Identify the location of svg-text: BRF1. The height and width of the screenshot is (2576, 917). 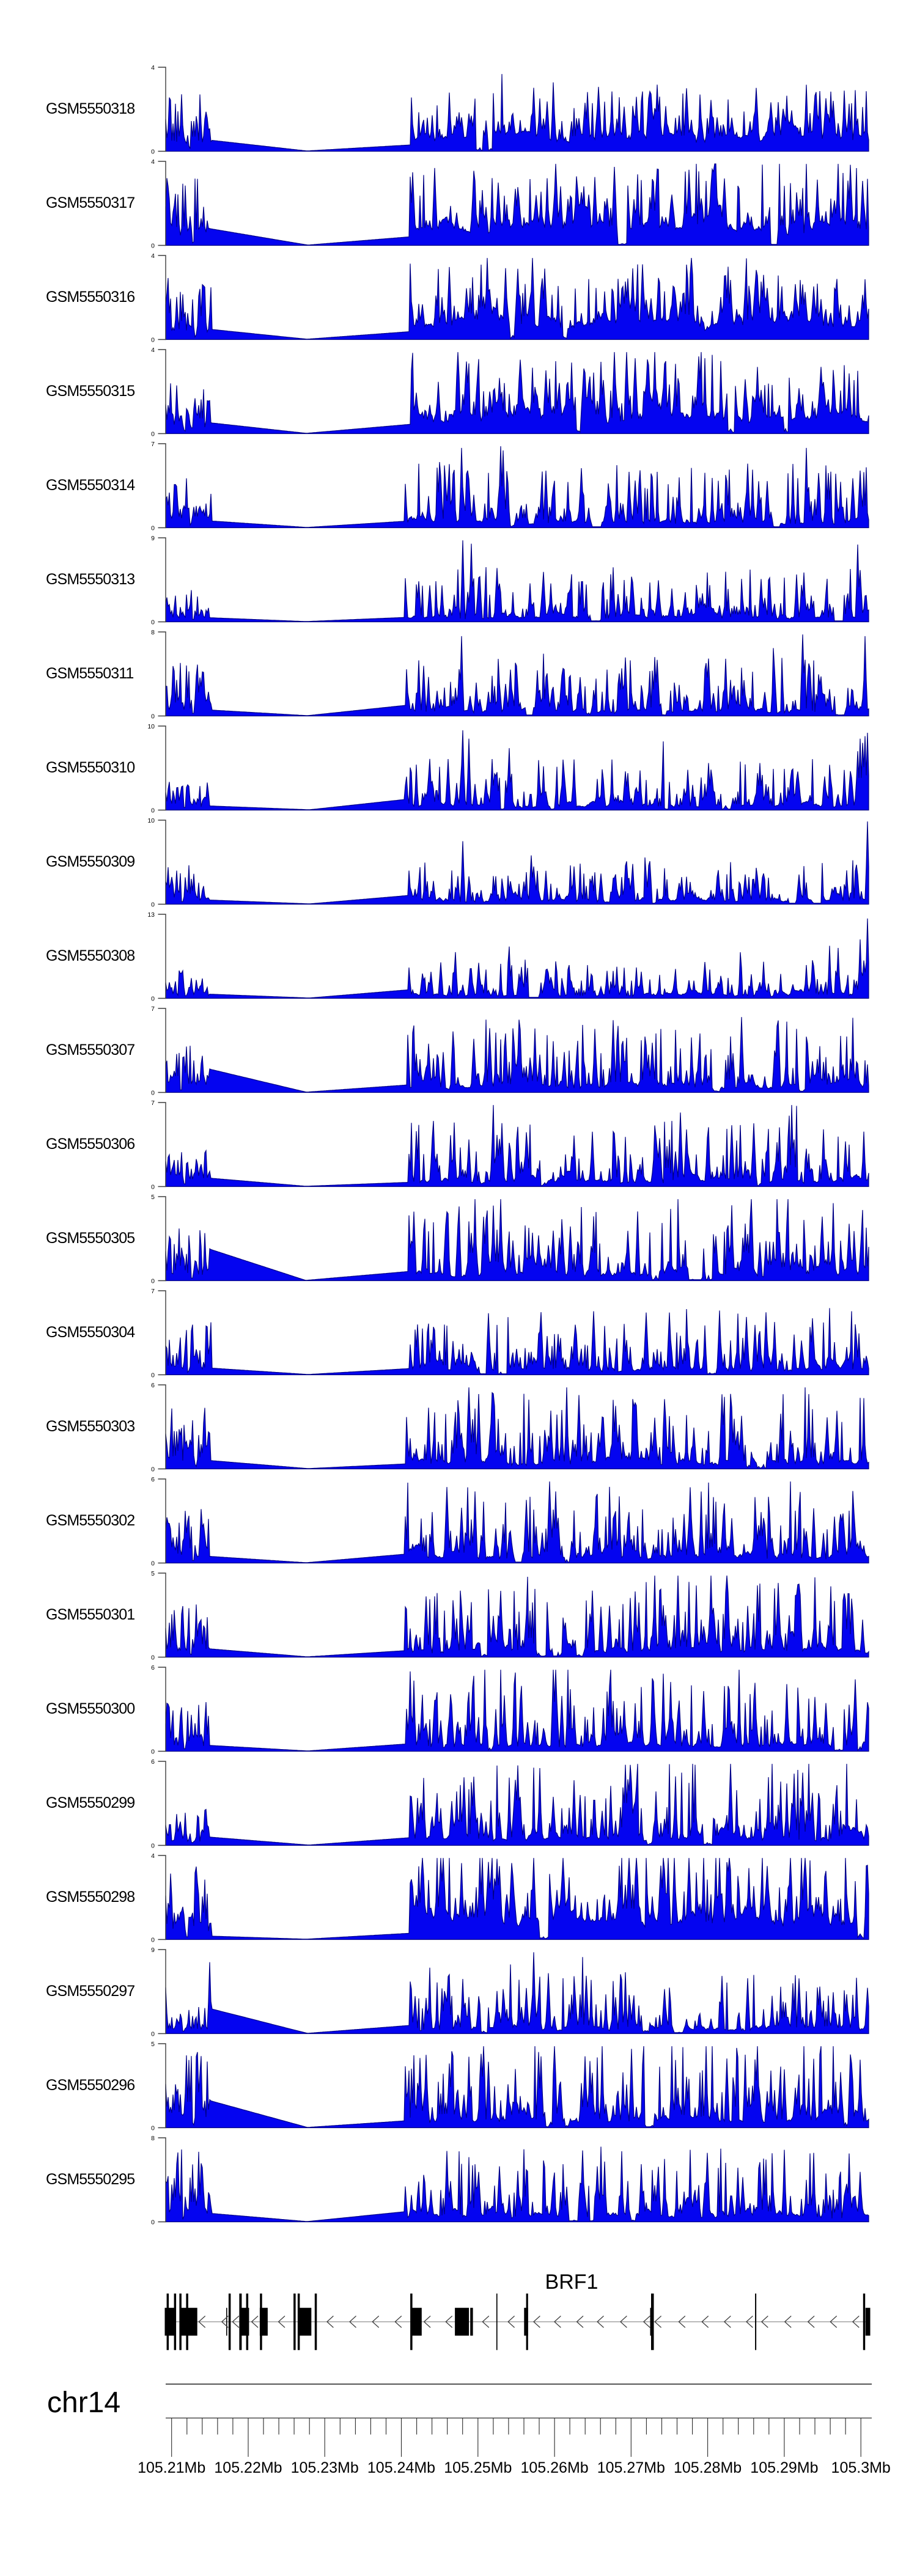
(571, 2282).